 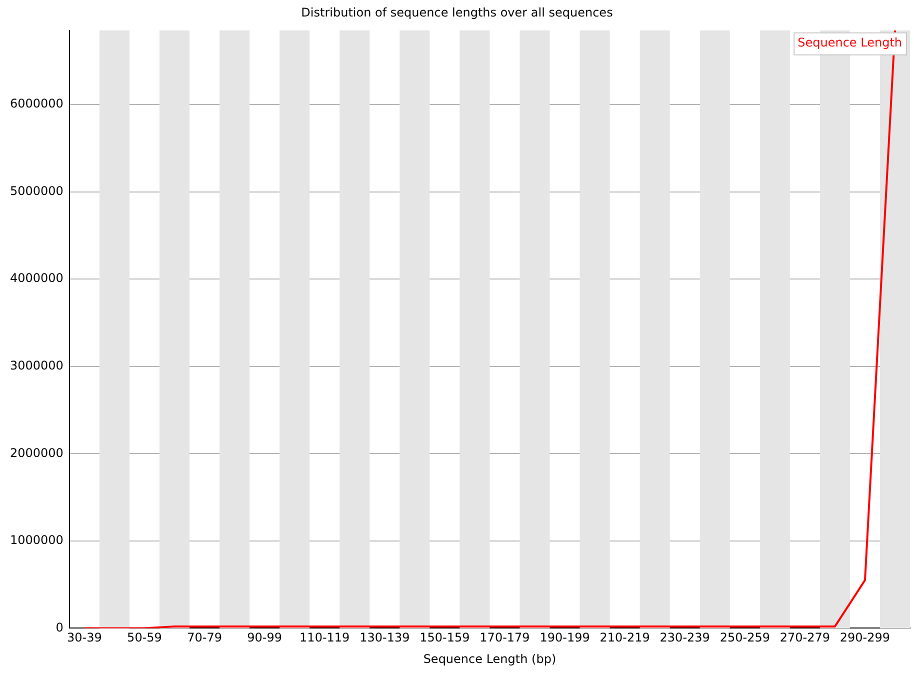 I want to click on chart-title: Distribution of sequence lengths over all sequences, so click(x=457, y=12).